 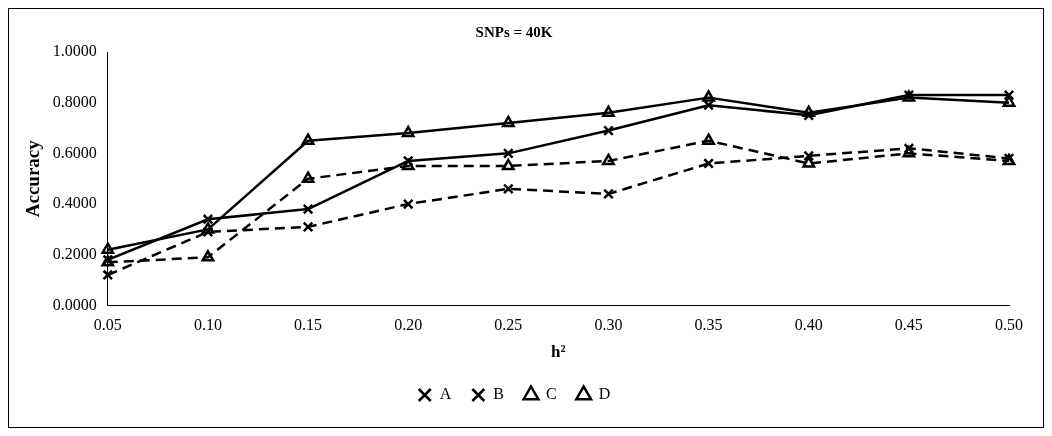 What do you see at coordinates (74, 152) in the screenshot?
I see `y-tick-label: 0.6000` at bounding box center [74, 152].